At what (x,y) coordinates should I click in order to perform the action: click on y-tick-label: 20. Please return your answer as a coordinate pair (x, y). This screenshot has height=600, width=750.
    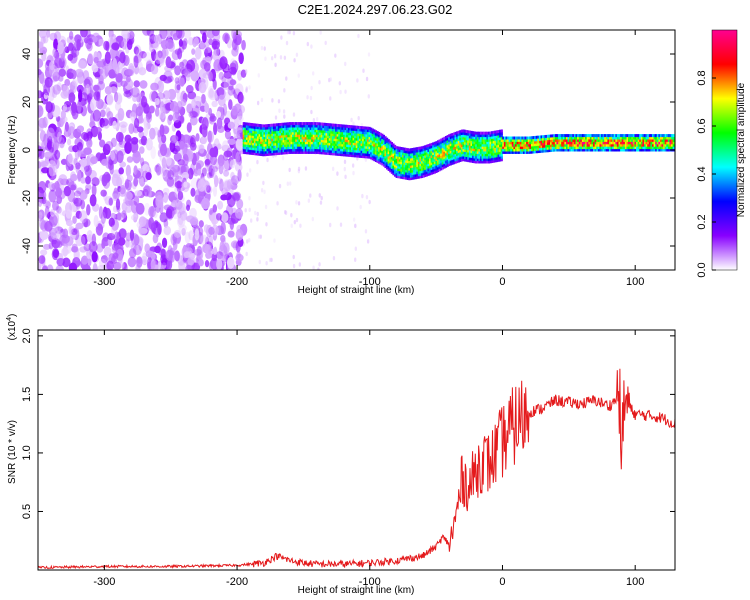
    Looking at the image, I should click on (27, 102).